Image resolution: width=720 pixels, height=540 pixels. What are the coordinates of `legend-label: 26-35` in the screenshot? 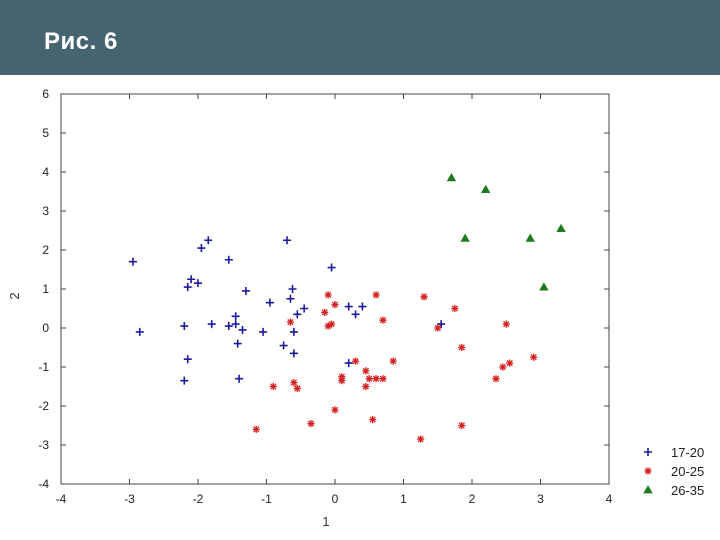 It's located at (687, 490).